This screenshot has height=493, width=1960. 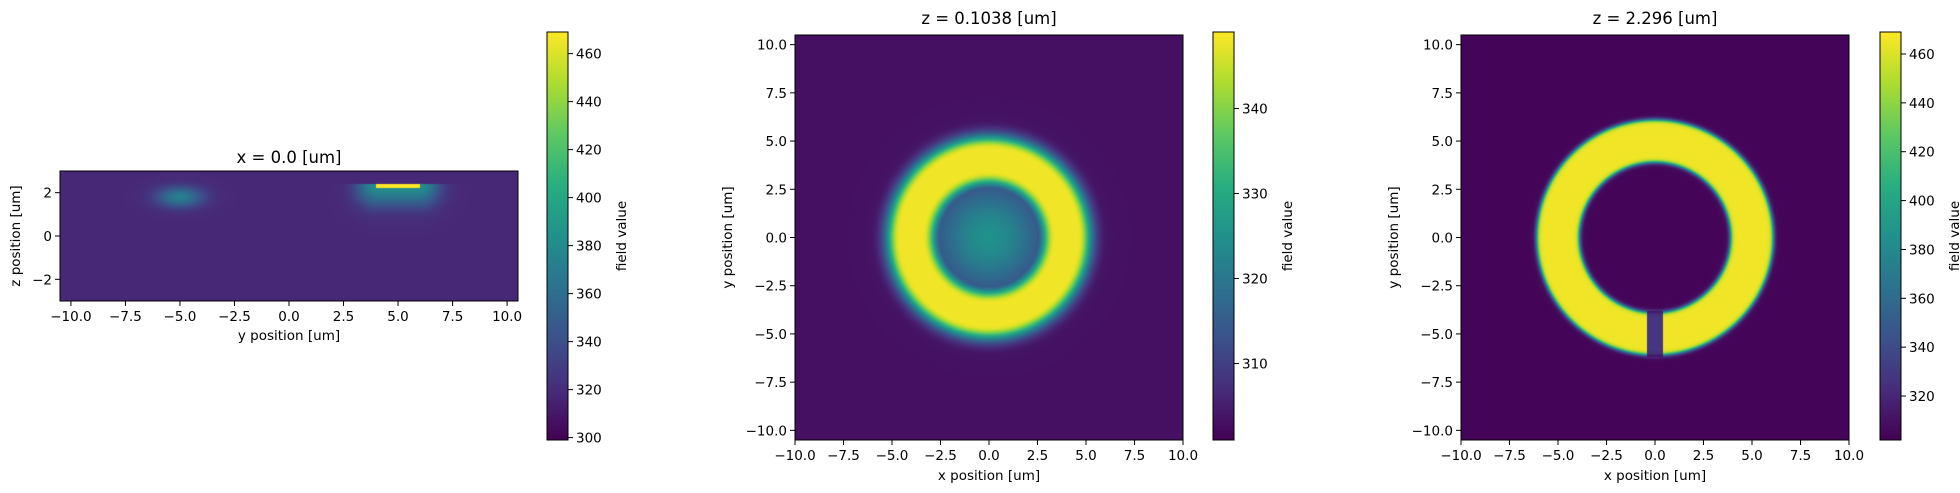 What do you see at coordinates (1255, 195) in the screenshot?
I see `colorbar-tick-label: 330` at bounding box center [1255, 195].